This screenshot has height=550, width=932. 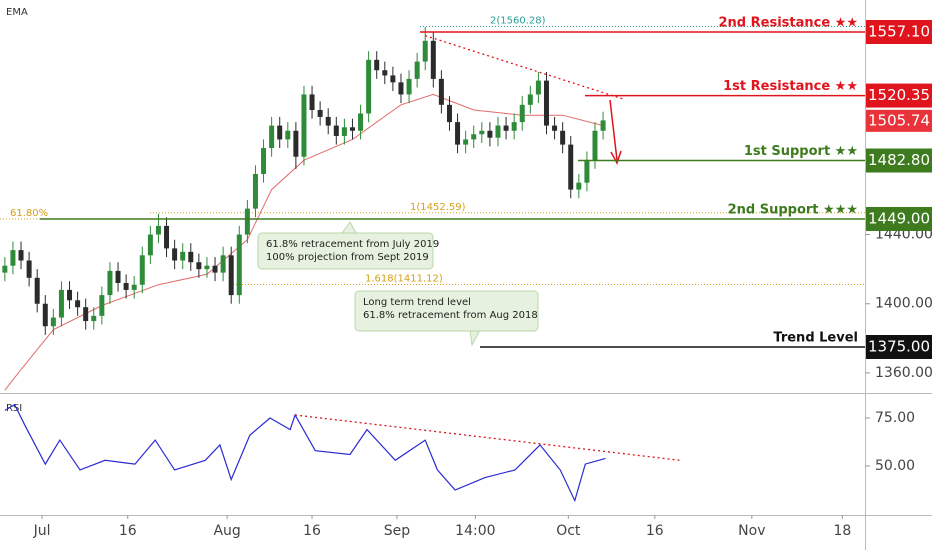 I want to click on annotation-text: Long term trend level, so click(x=417, y=302).